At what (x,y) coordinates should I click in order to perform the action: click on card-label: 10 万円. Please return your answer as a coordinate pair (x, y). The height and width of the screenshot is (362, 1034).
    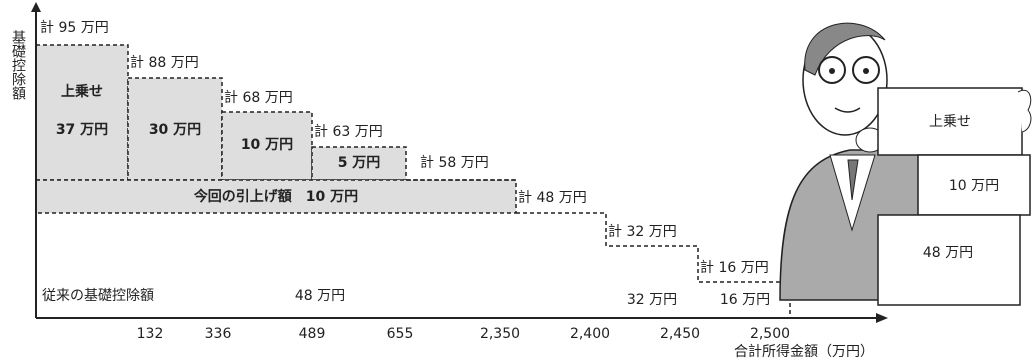
    Looking at the image, I should click on (974, 186).